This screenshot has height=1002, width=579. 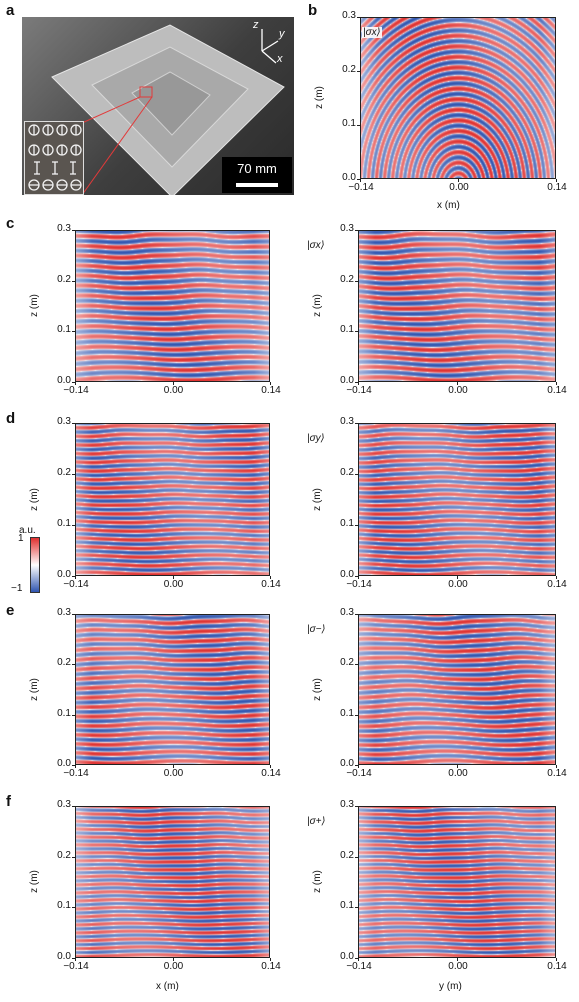 I want to click on panel-label-d: d, so click(x=11, y=418).